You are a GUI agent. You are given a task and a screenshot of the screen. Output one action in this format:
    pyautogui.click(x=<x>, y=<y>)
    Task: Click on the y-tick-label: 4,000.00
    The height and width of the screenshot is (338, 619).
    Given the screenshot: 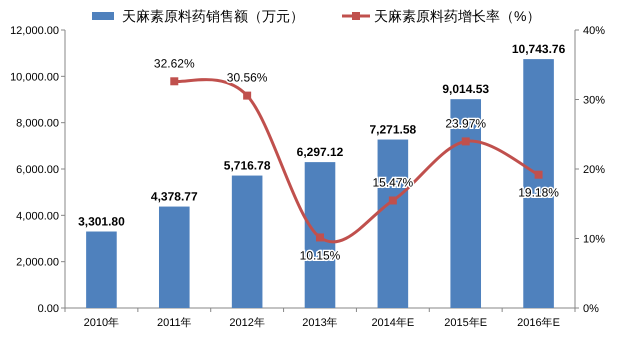 What is the action you would take?
    pyautogui.click(x=37, y=216)
    